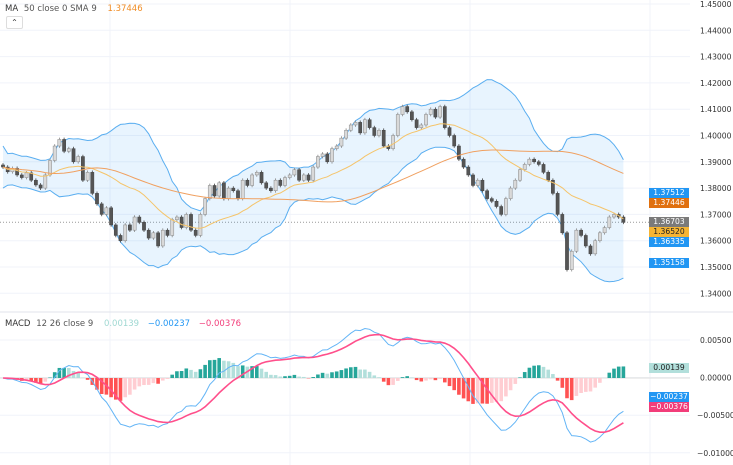 This screenshot has height=465, width=733. I want to click on axis-value-tag: 1.36520, so click(669, 232).